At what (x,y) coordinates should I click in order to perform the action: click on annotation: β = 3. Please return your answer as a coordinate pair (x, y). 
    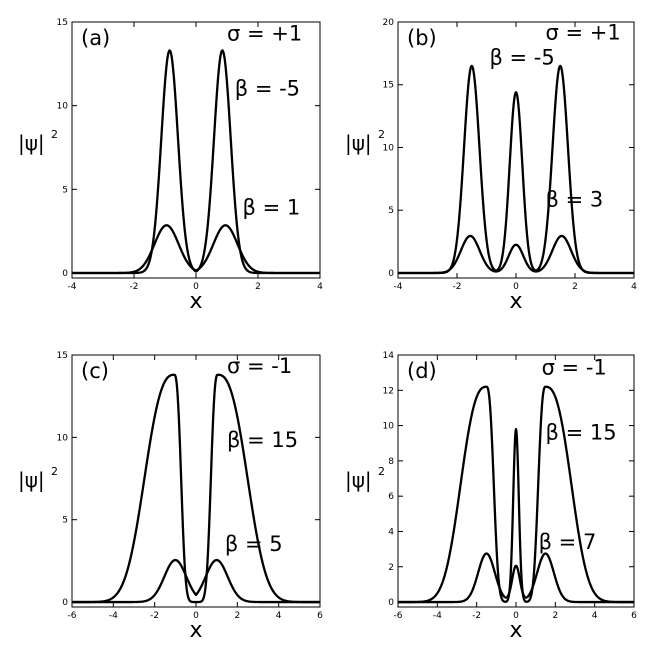
    Looking at the image, I should click on (575, 199).